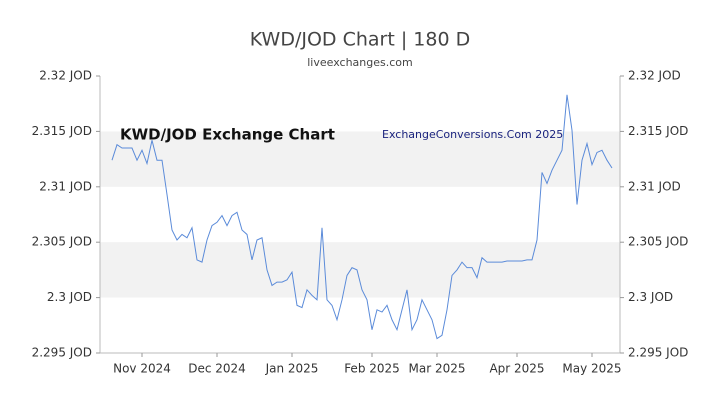 The image size is (720, 405). I want to click on y-tick-label: 2.3 JOD, so click(69, 297).